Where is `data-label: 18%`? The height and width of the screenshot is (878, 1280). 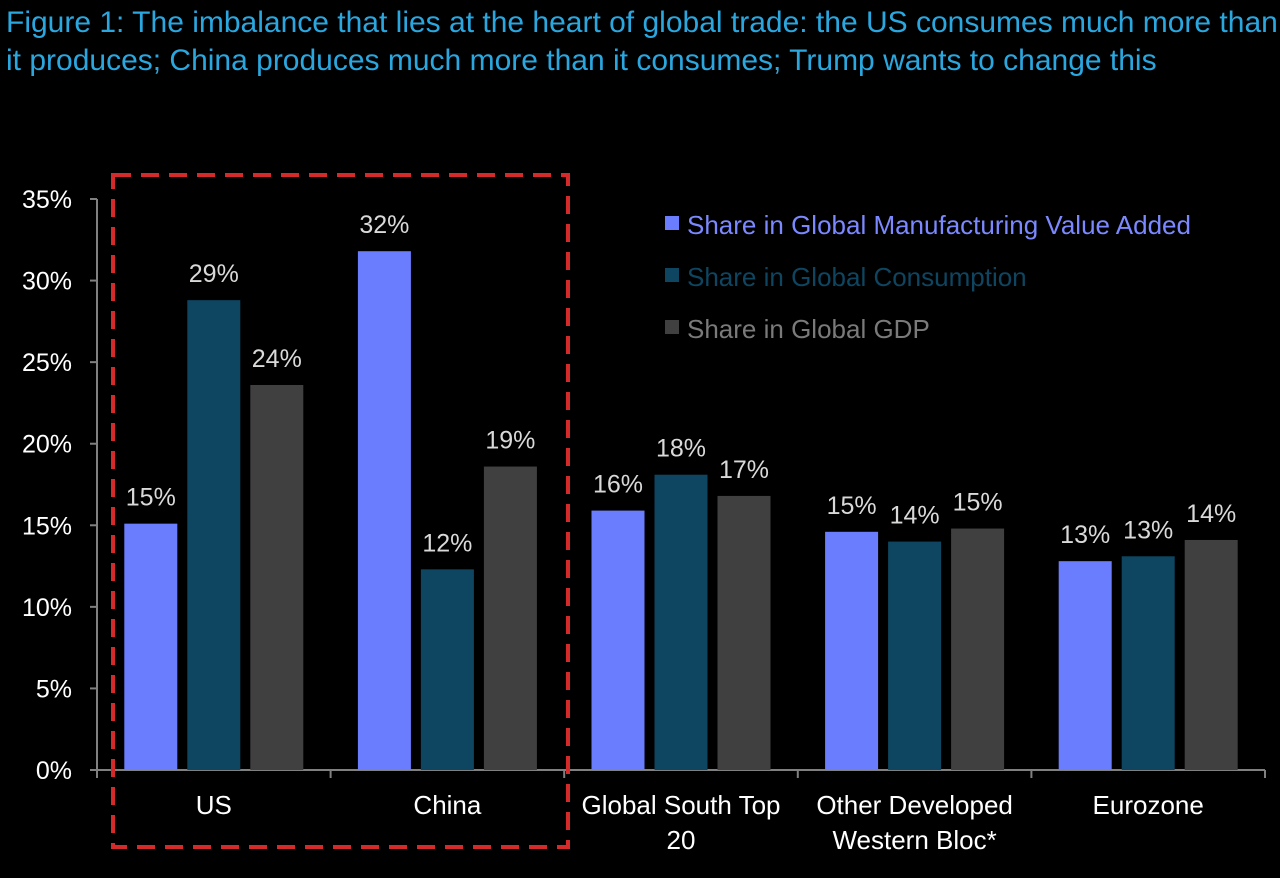 data-label: 18% is located at coordinates (681, 449).